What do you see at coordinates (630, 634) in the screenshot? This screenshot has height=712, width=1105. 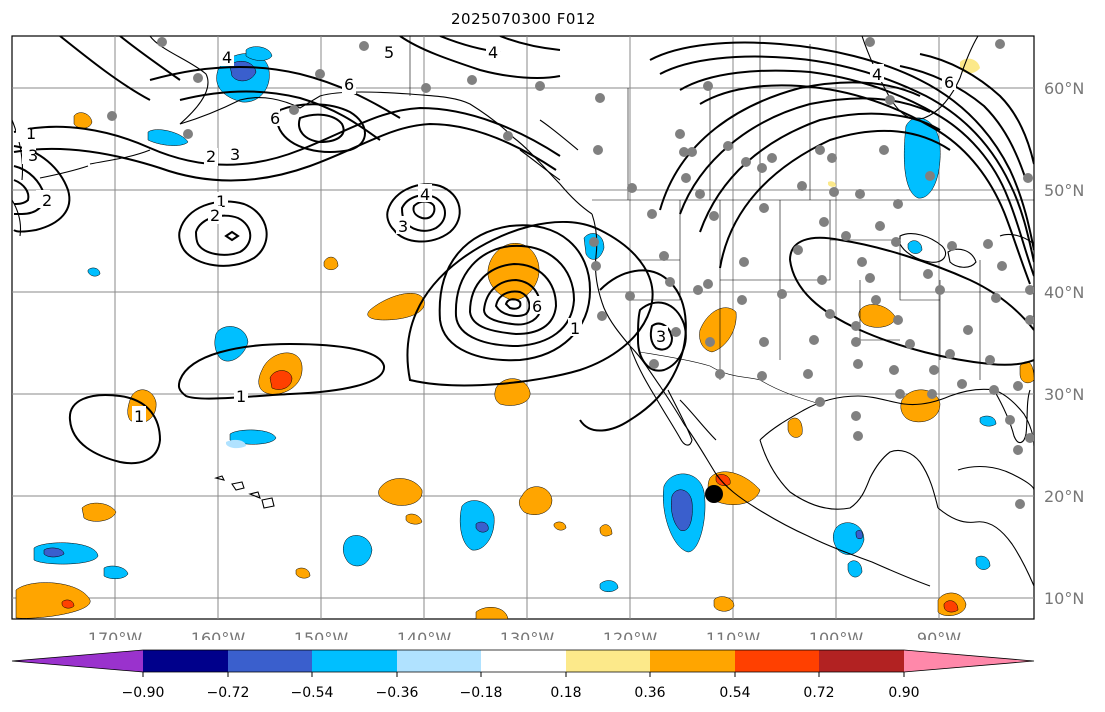 I see `lon-tick-label: 120°W` at bounding box center [630, 634].